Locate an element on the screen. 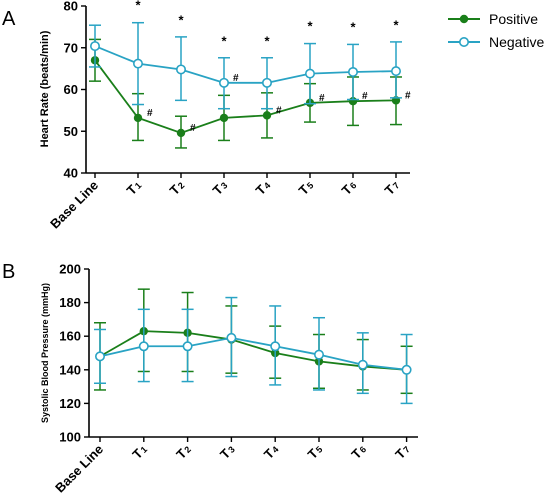 The width and height of the screenshot is (560, 501). blood-pressure-x-tick-label: T6 is located at coordinates (358, 452).